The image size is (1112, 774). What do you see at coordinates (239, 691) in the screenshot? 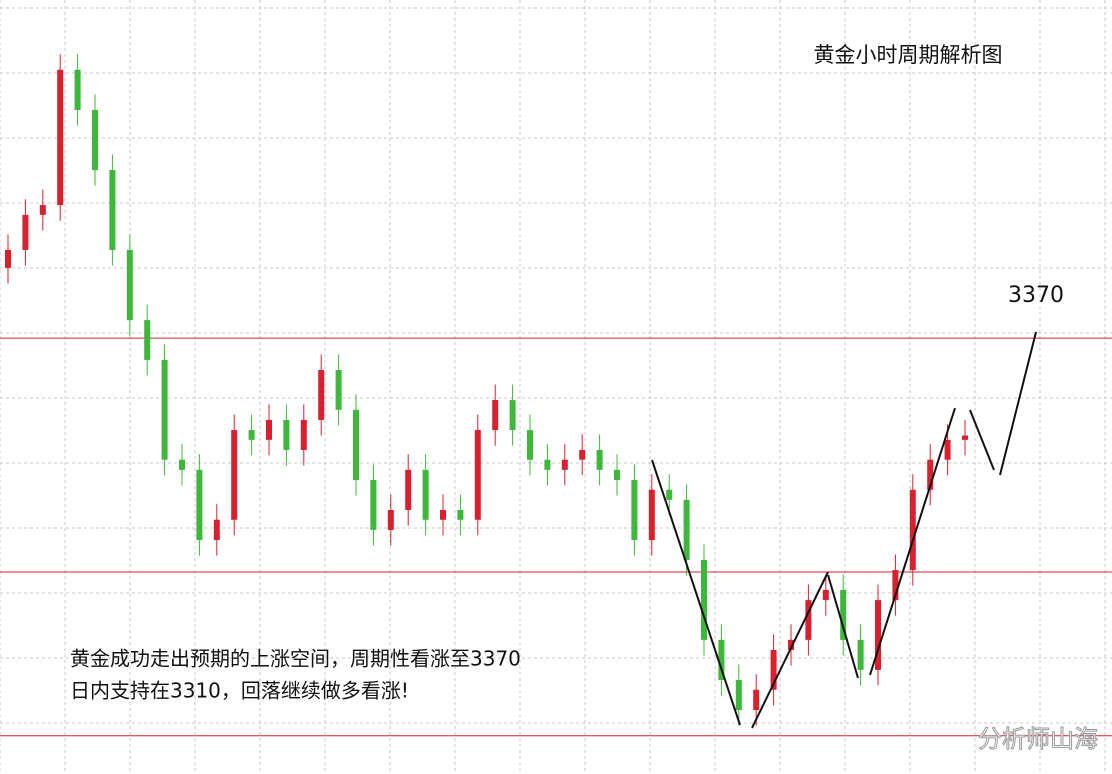
I see `annotation: 日内支持在3310，回落继续做多看涨!` at bounding box center [239, 691].